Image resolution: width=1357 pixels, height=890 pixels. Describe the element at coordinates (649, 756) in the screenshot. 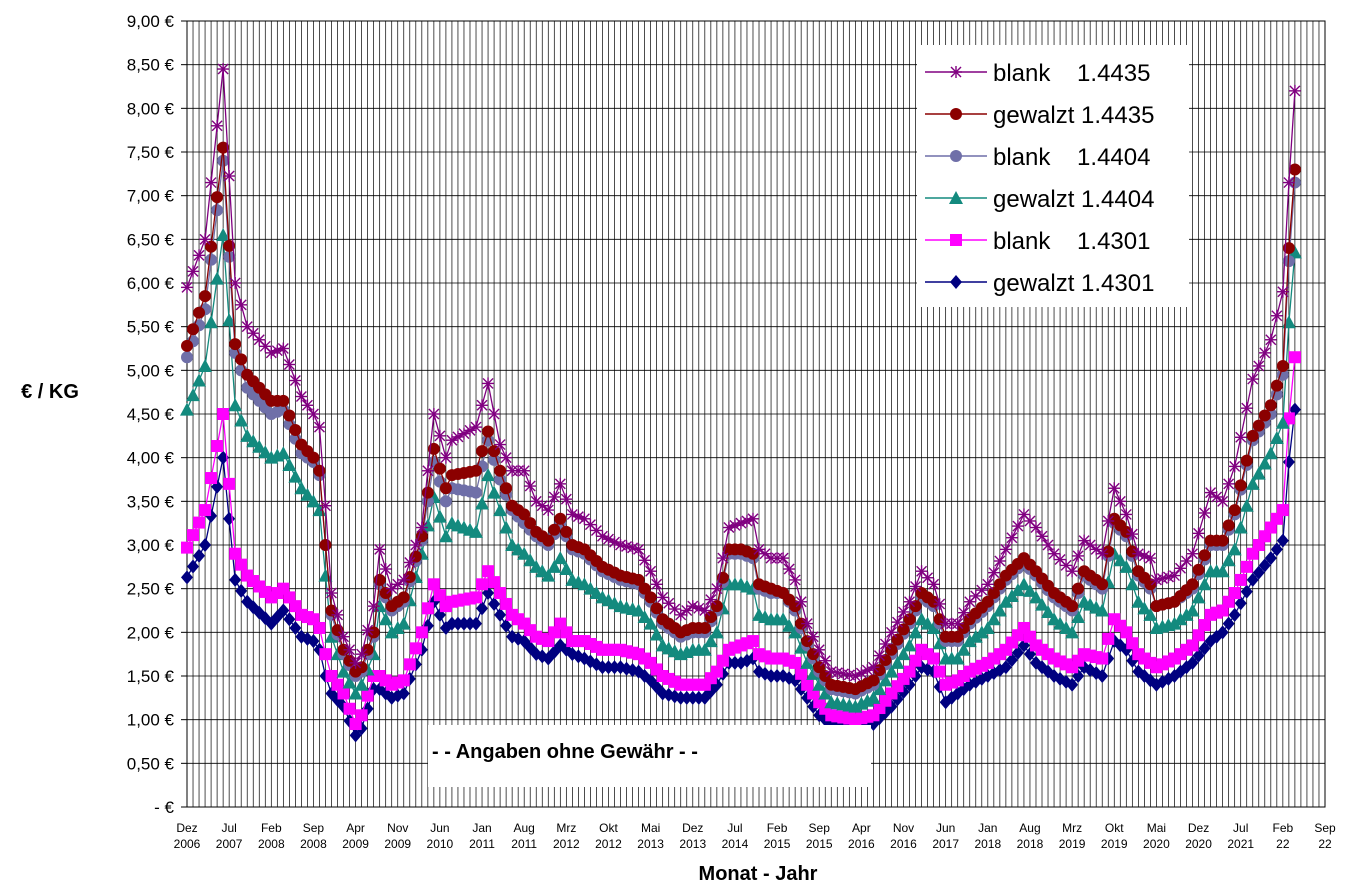

I see `disclaimer-note: - - Angaben ohne Gewähr - -` at that location.